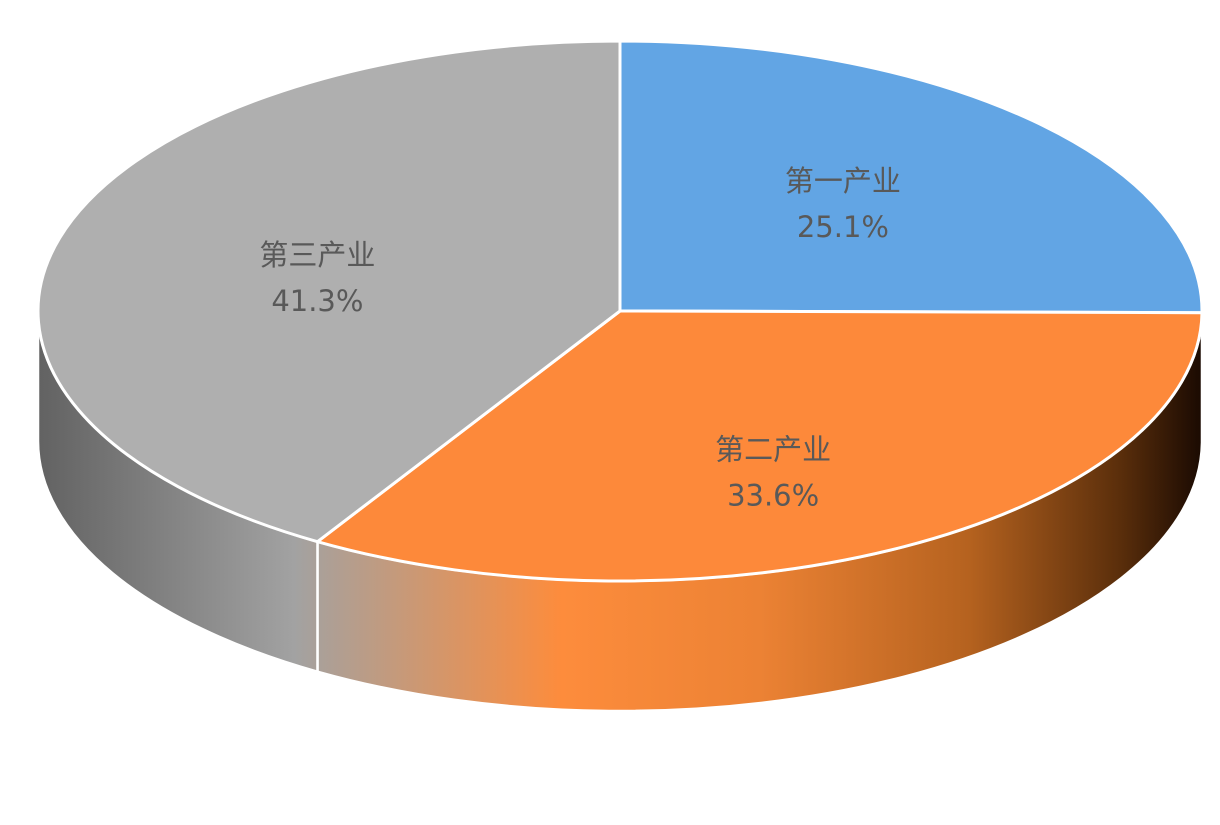  I want to click on slice-category-label: 第二产业, so click(773, 450).